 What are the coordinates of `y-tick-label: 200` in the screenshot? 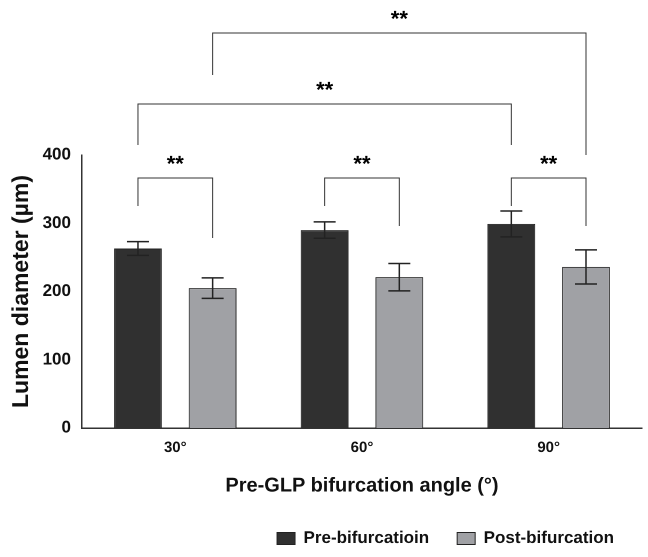 It's located at (56, 290).